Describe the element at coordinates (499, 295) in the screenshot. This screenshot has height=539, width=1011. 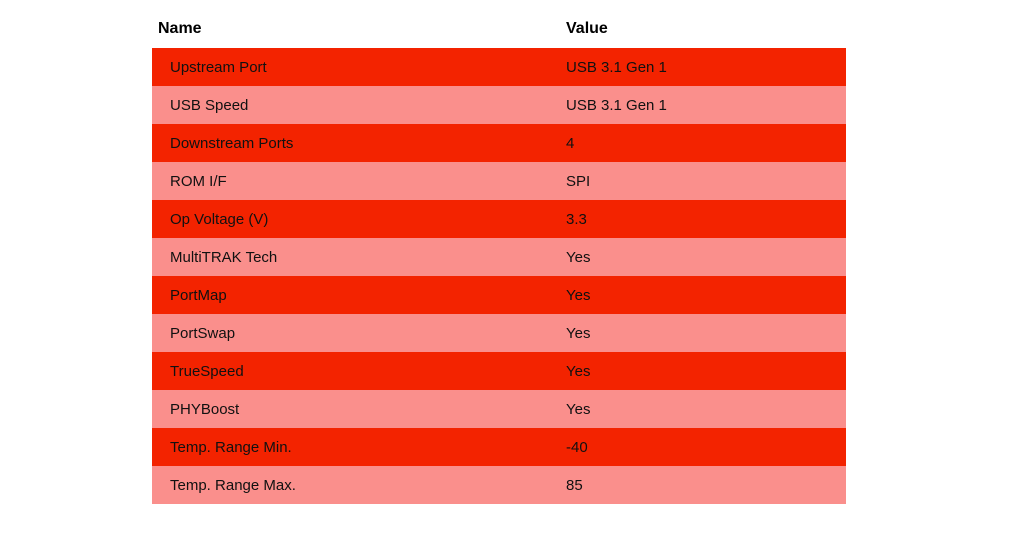
I see `table-row: PortMap Yes` at that location.